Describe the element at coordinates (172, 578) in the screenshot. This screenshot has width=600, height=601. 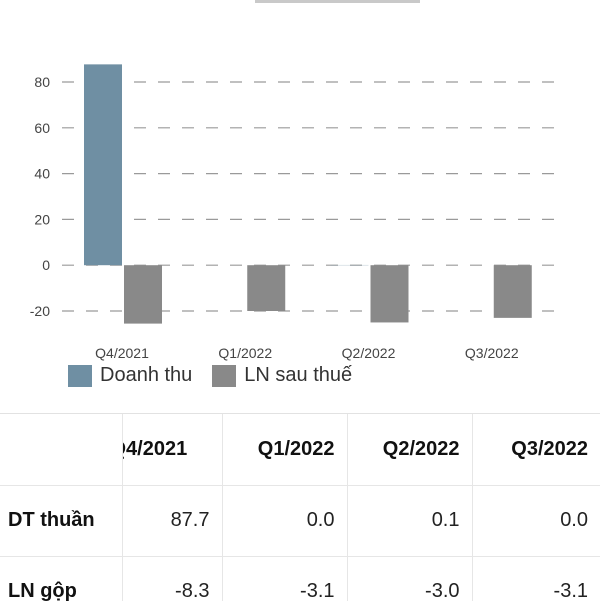
I see `table-cell: -8.3` at that location.